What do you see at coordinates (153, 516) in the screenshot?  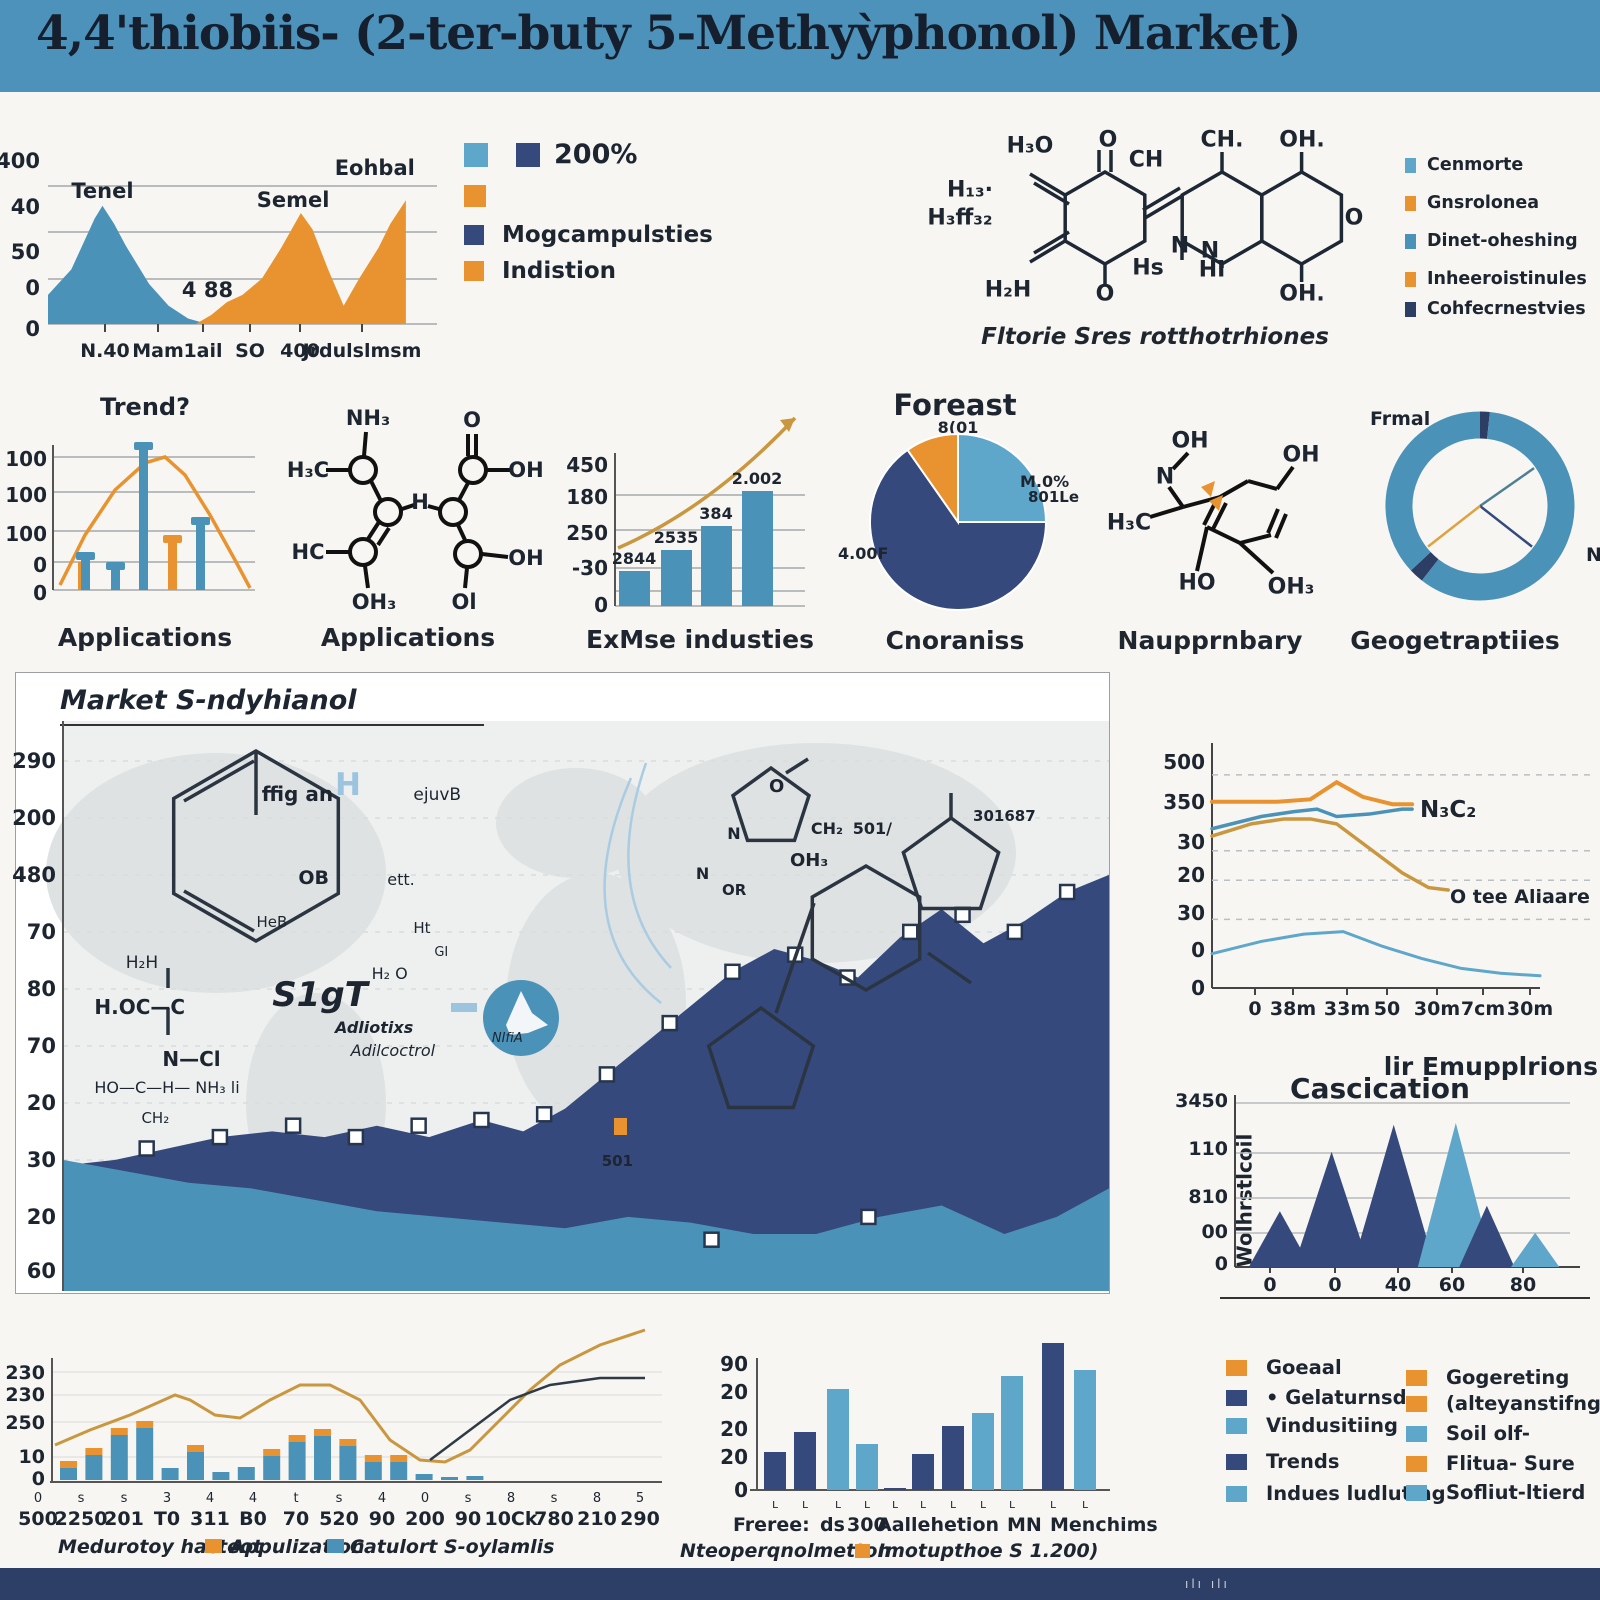 I see `tr-canvas` at bounding box center [153, 516].